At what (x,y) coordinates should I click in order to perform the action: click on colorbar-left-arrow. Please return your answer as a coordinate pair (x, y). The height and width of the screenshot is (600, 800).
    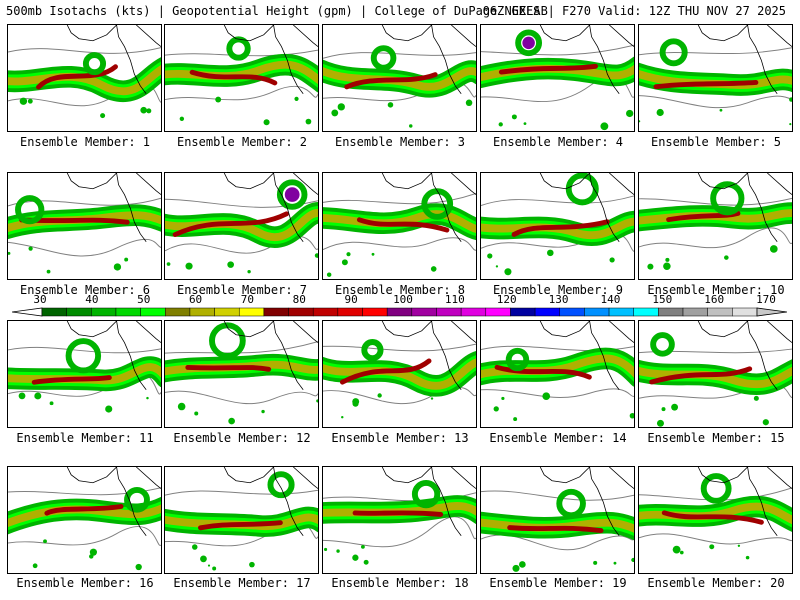
    Looking at the image, I should click on (27, 312).